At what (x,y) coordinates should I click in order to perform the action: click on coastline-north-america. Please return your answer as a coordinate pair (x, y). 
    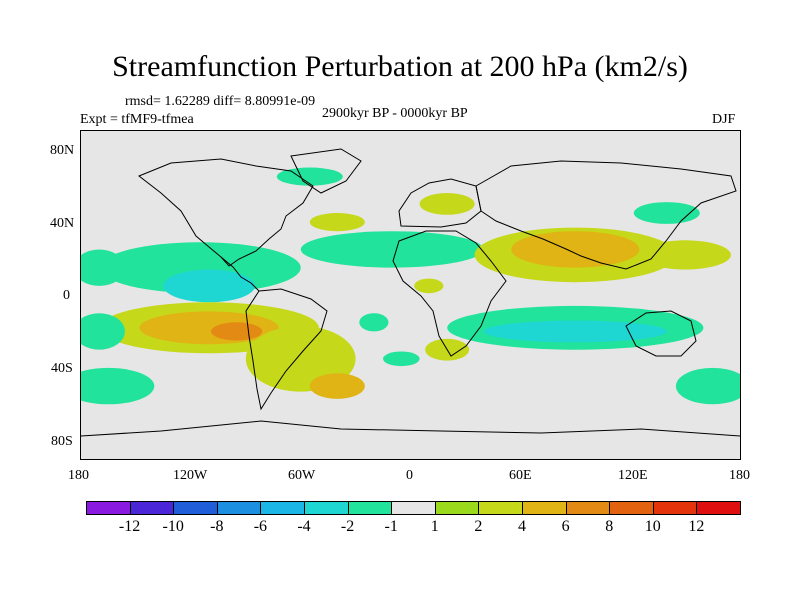
    Looking at the image, I should click on (226, 212).